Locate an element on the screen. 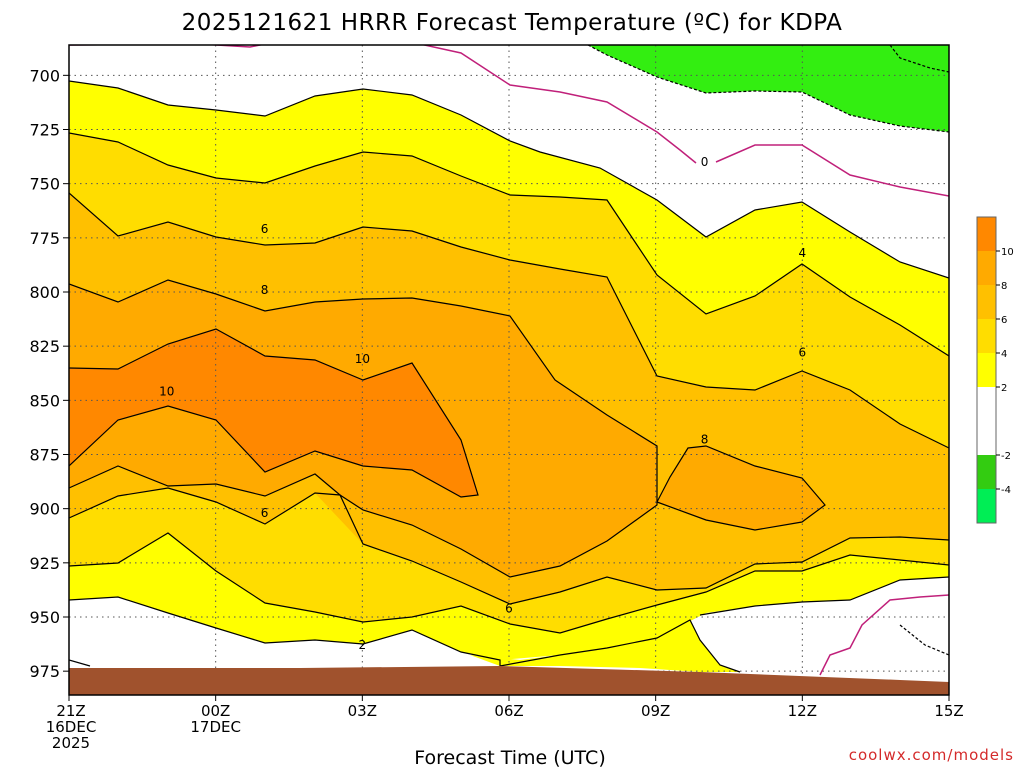 This screenshot has height=768, width=1024. contour-label-8: 6 is located at coordinates (265, 513).